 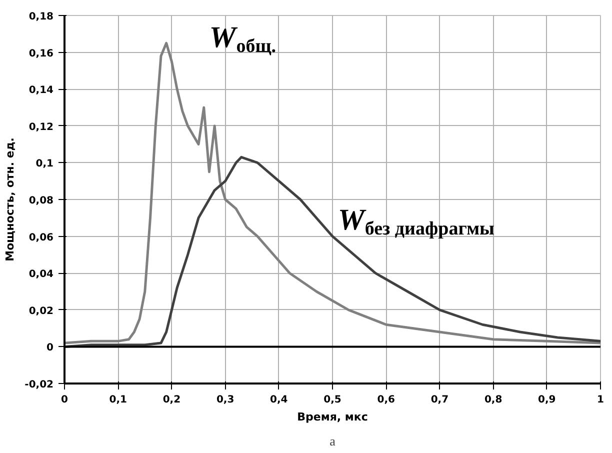 I want to click on y-axis-title: Мощность, отн. ед., so click(x=10, y=200).